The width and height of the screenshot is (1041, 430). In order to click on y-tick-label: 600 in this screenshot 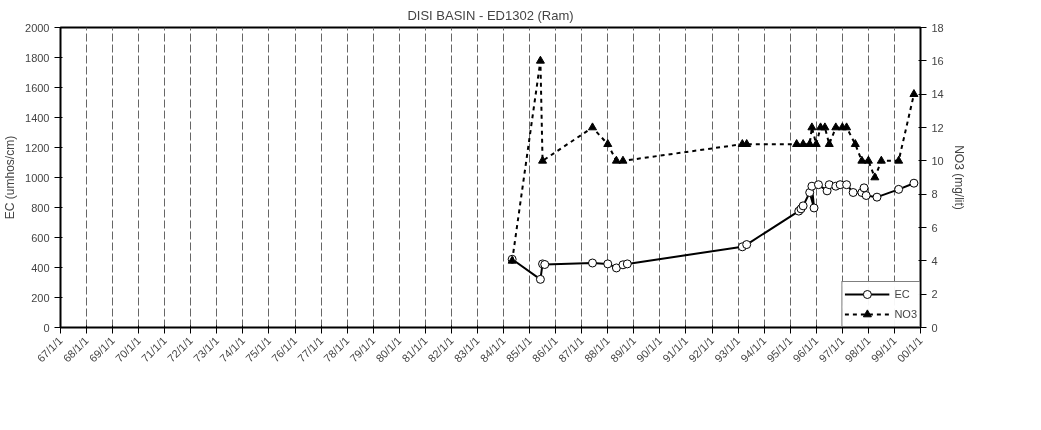, I will do `click(40, 237)`.